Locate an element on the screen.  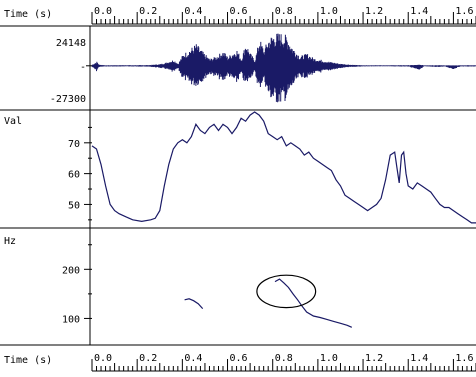
value-tick-label: 50 is located at coordinates (74, 205).